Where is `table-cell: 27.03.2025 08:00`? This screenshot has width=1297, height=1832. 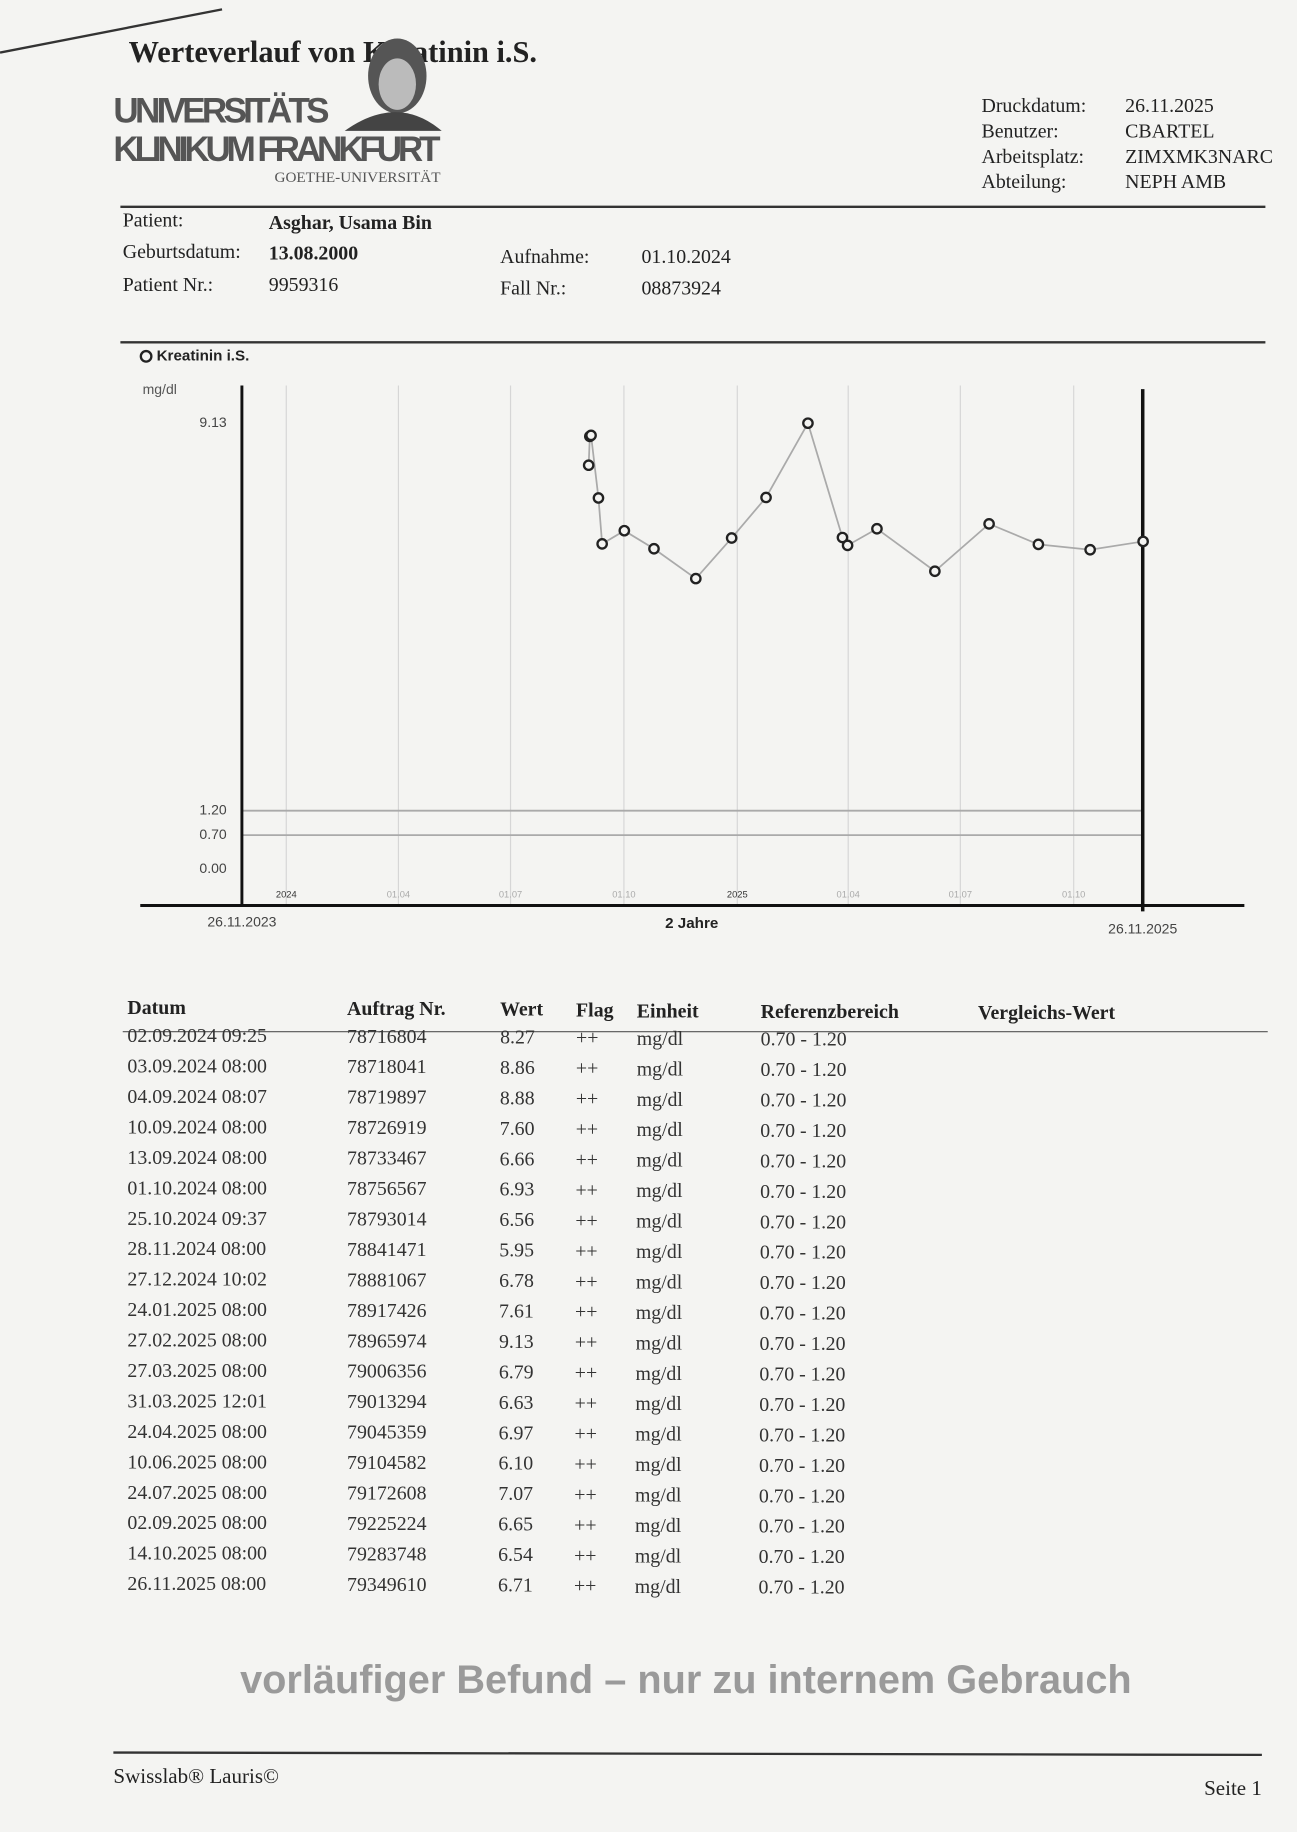 table-cell: 27.03.2025 08:00 is located at coordinates (197, 1371).